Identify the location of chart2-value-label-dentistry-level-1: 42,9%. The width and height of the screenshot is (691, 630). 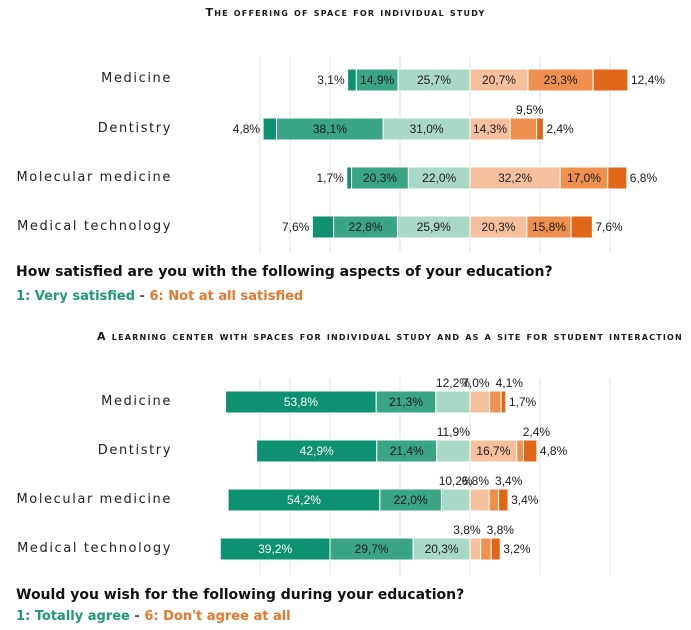
(317, 451).